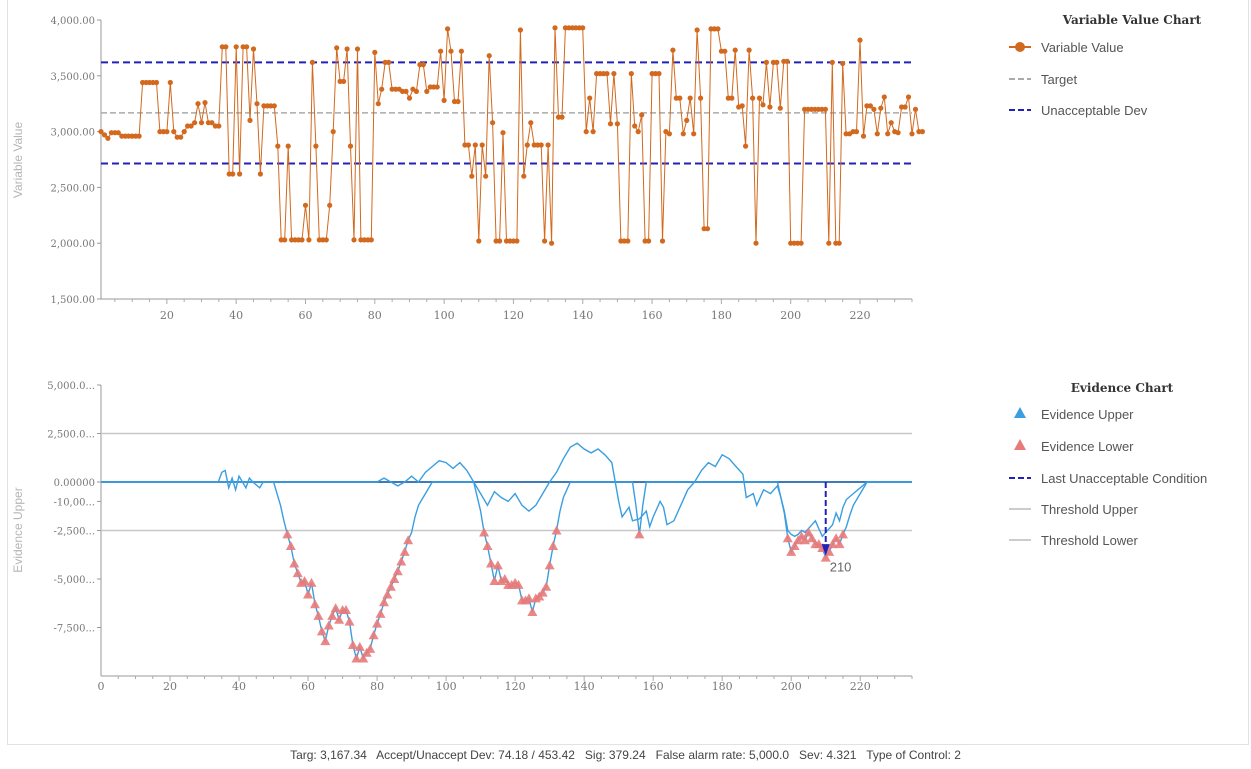 The width and height of the screenshot is (1251, 769). What do you see at coordinates (652, 315) in the screenshot?
I see `top-x-tick-label: 160` at bounding box center [652, 315].